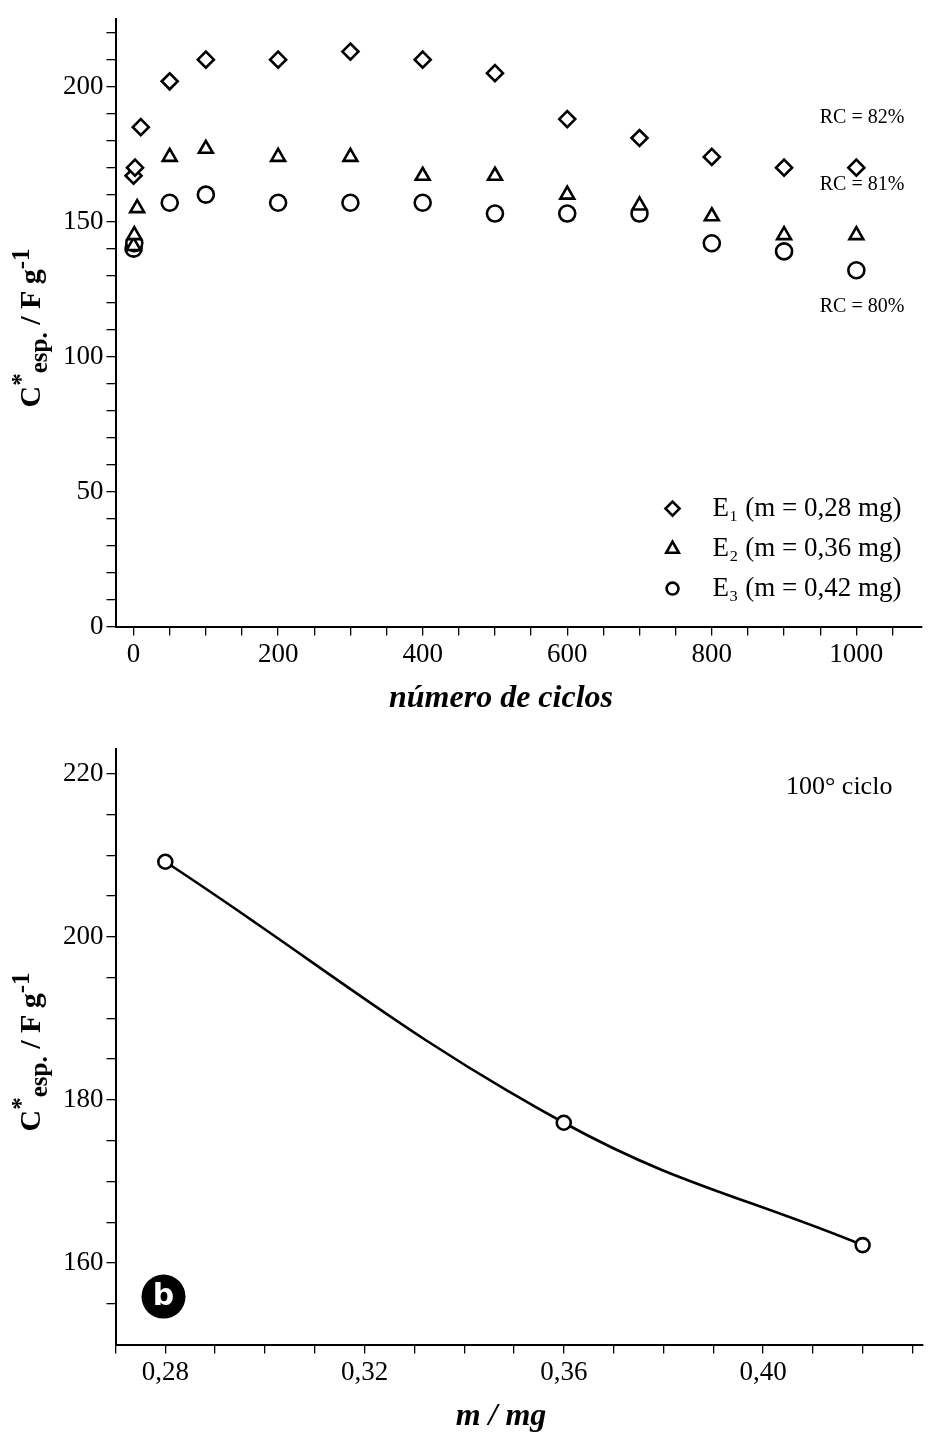  I want to click on annotation: RC = 80%, so click(862, 304).